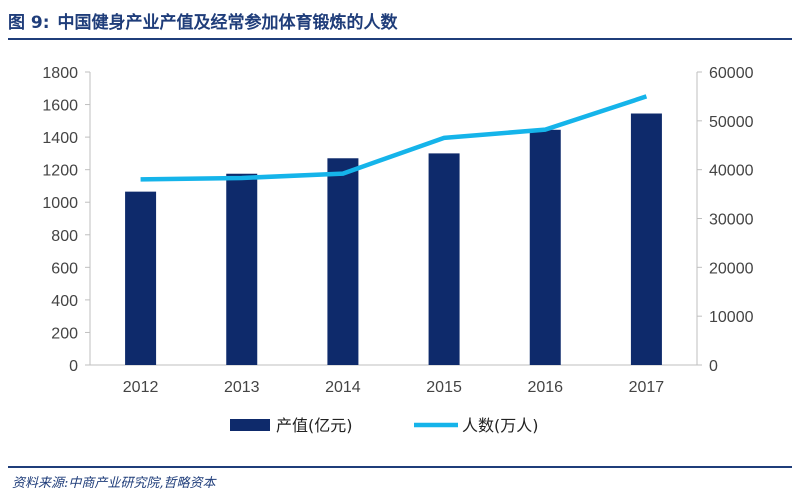 The height and width of the screenshot is (497, 800). What do you see at coordinates (64, 268) in the screenshot?
I see `left-tick-label: 600` at bounding box center [64, 268].